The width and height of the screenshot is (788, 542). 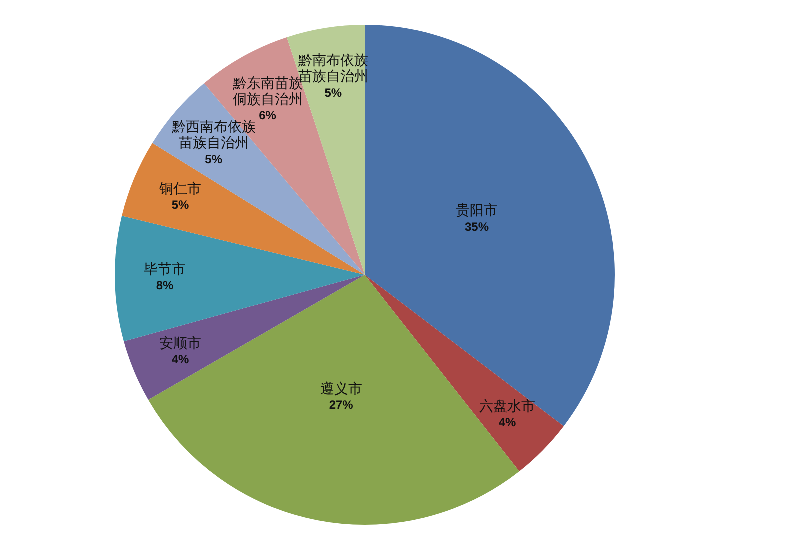 I want to click on slice-label: 贵阳市, so click(x=477, y=211).